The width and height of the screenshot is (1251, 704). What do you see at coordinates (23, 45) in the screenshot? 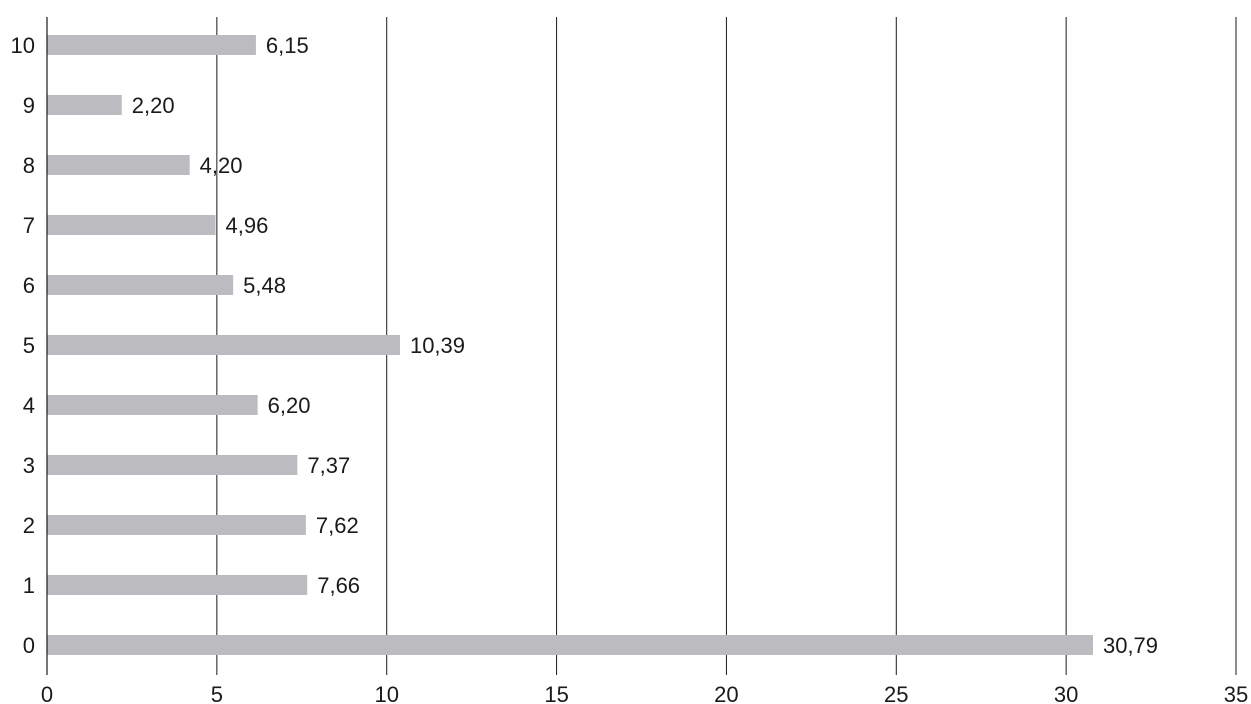
I see `y-category-label: 10` at bounding box center [23, 45].